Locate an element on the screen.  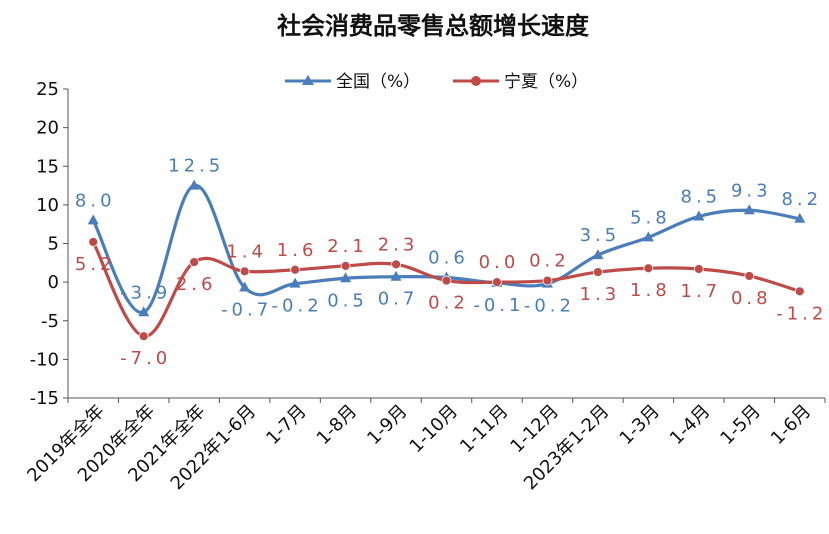
x-tick-label: 1-9月 is located at coordinates (387, 425).